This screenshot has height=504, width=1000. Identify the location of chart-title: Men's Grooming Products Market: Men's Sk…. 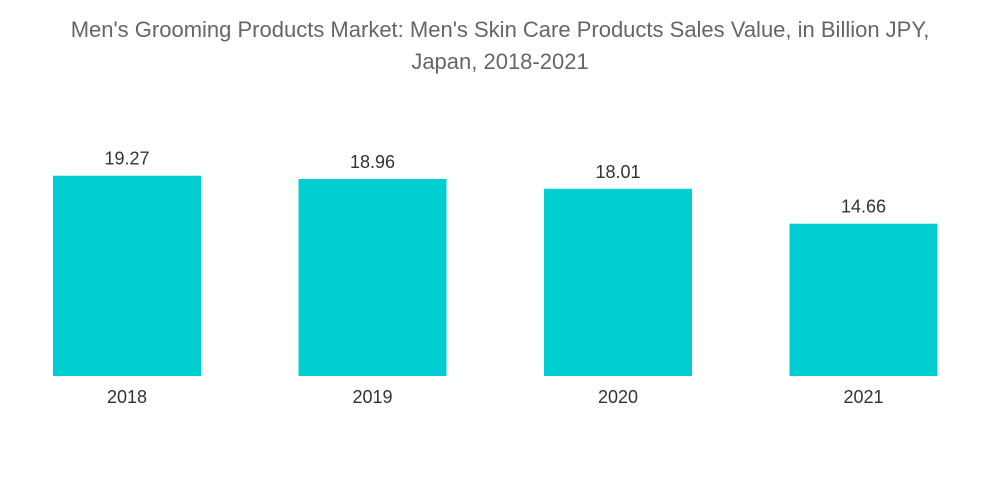
(500, 46).